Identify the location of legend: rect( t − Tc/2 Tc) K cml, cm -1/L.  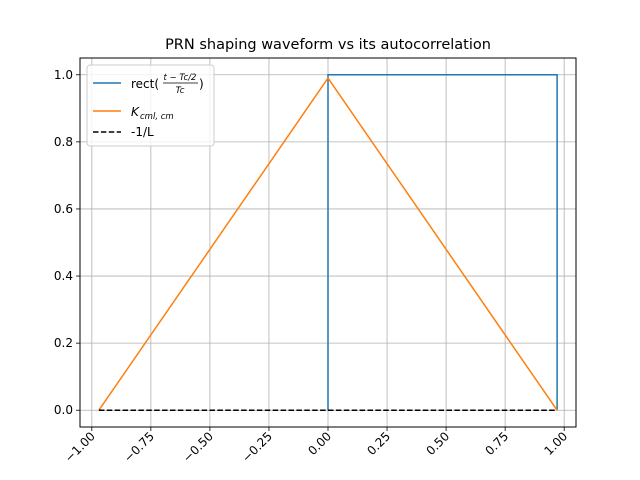
(150, 105).